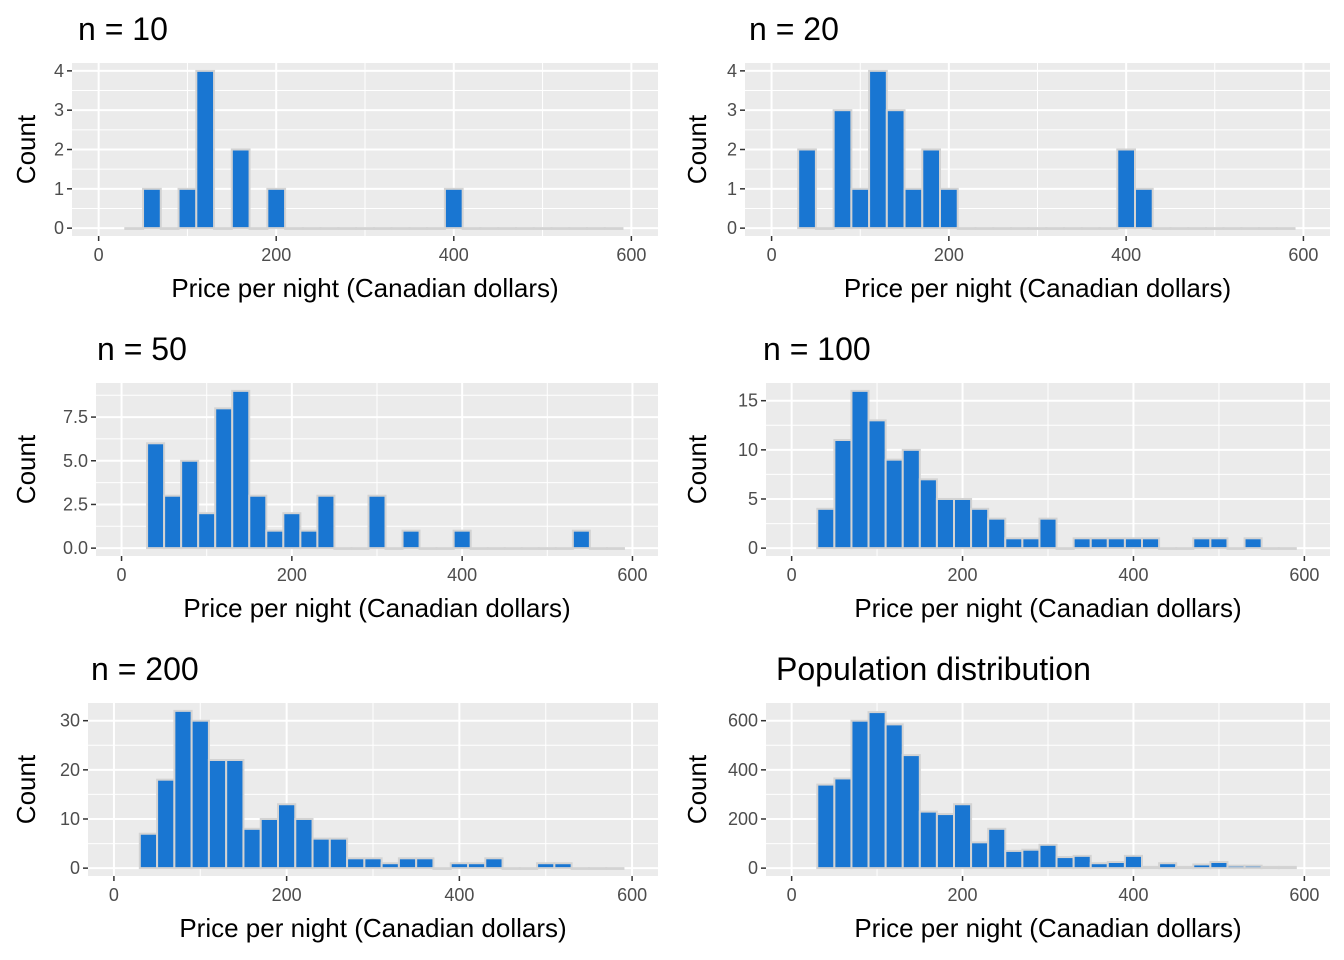  What do you see at coordinates (732, 189) in the screenshot?
I see `y-tick-label: 1` at bounding box center [732, 189].